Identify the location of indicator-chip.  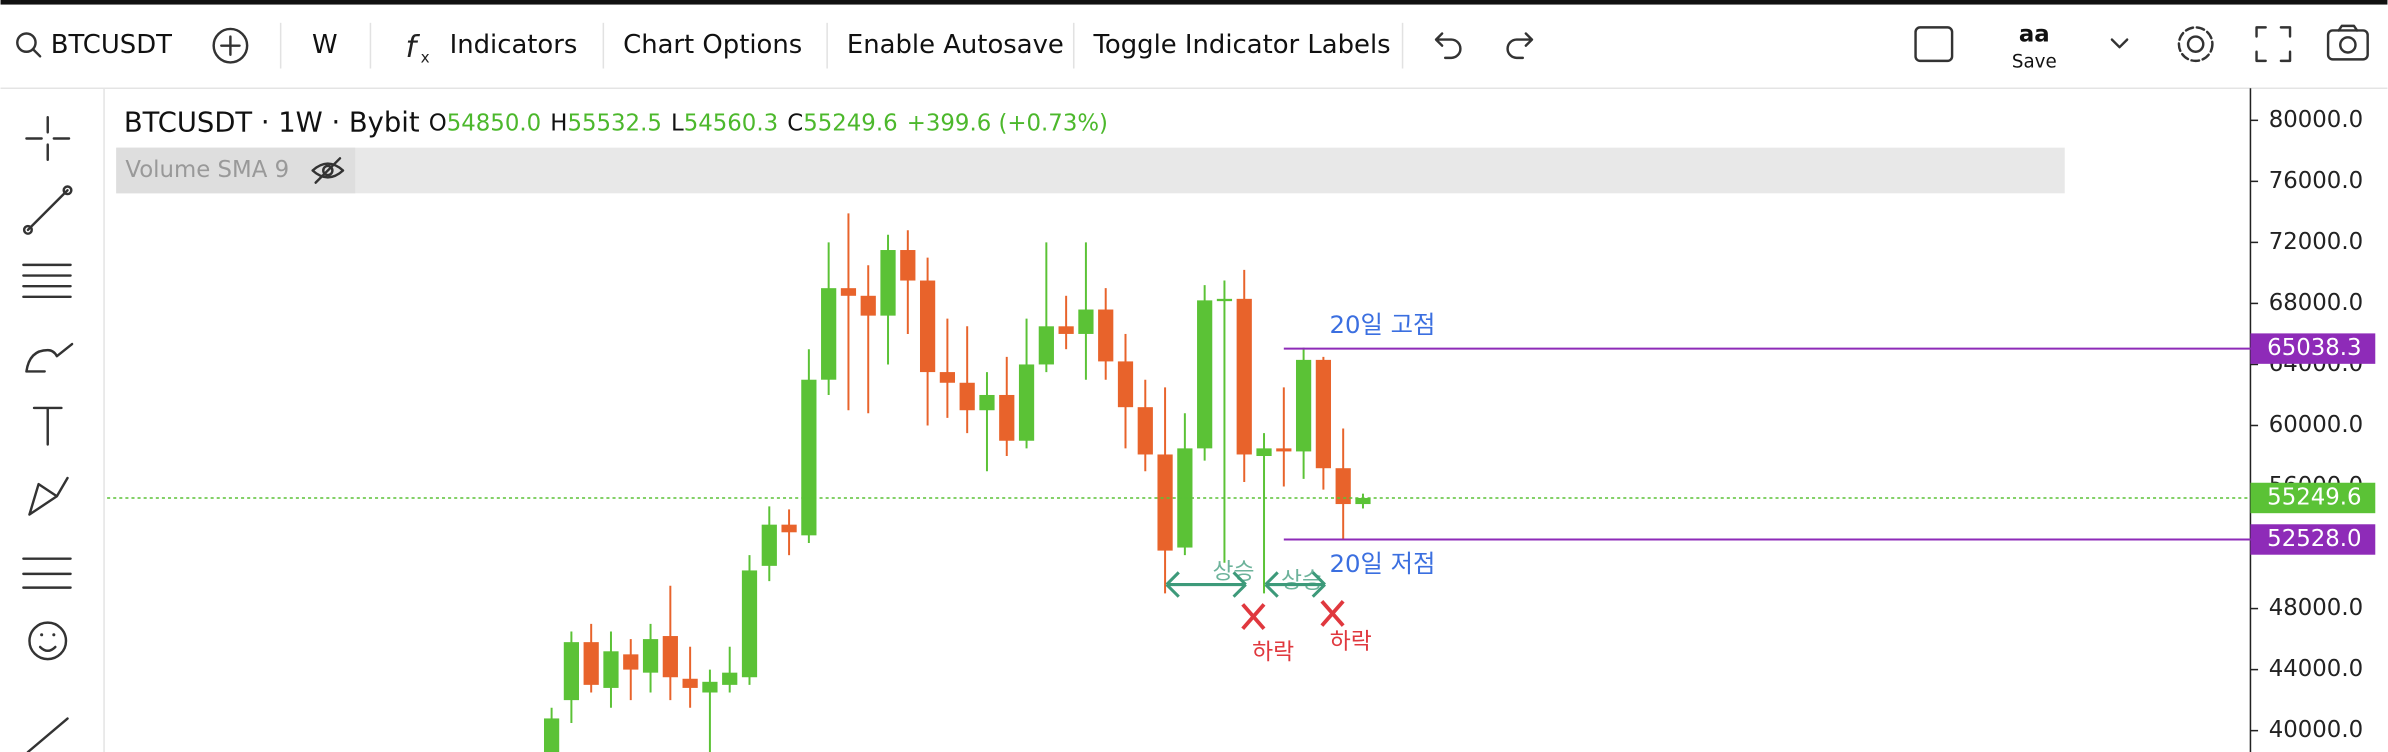
(236, 170).